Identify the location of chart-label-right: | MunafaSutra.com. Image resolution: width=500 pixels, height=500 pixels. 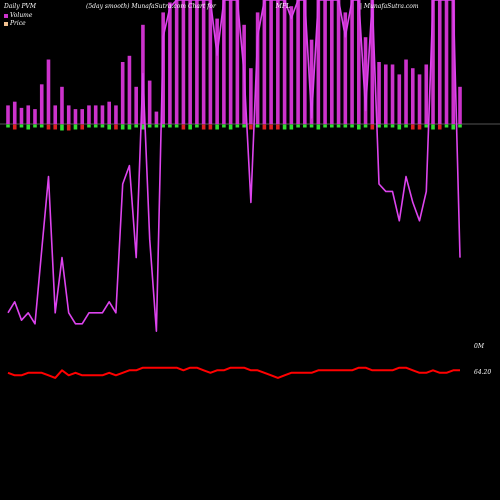
(389, 6).